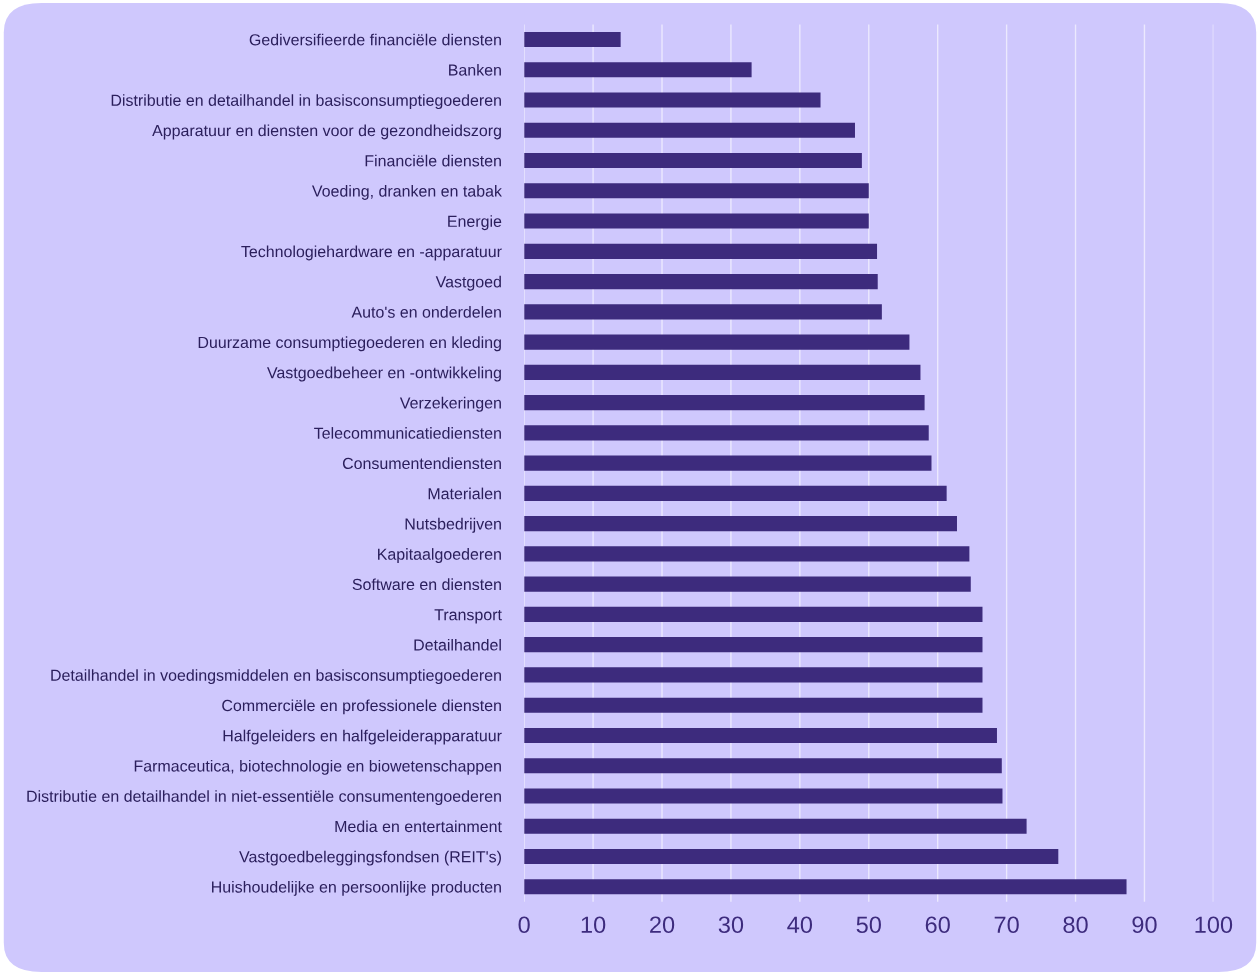 This screenshot has width=1260, height=975. Describe the element at coordinates (362, 737) in the screenshot. I see `y-tick-label: Halfgeleiders en halfgeleiderapparatuur` at that location.